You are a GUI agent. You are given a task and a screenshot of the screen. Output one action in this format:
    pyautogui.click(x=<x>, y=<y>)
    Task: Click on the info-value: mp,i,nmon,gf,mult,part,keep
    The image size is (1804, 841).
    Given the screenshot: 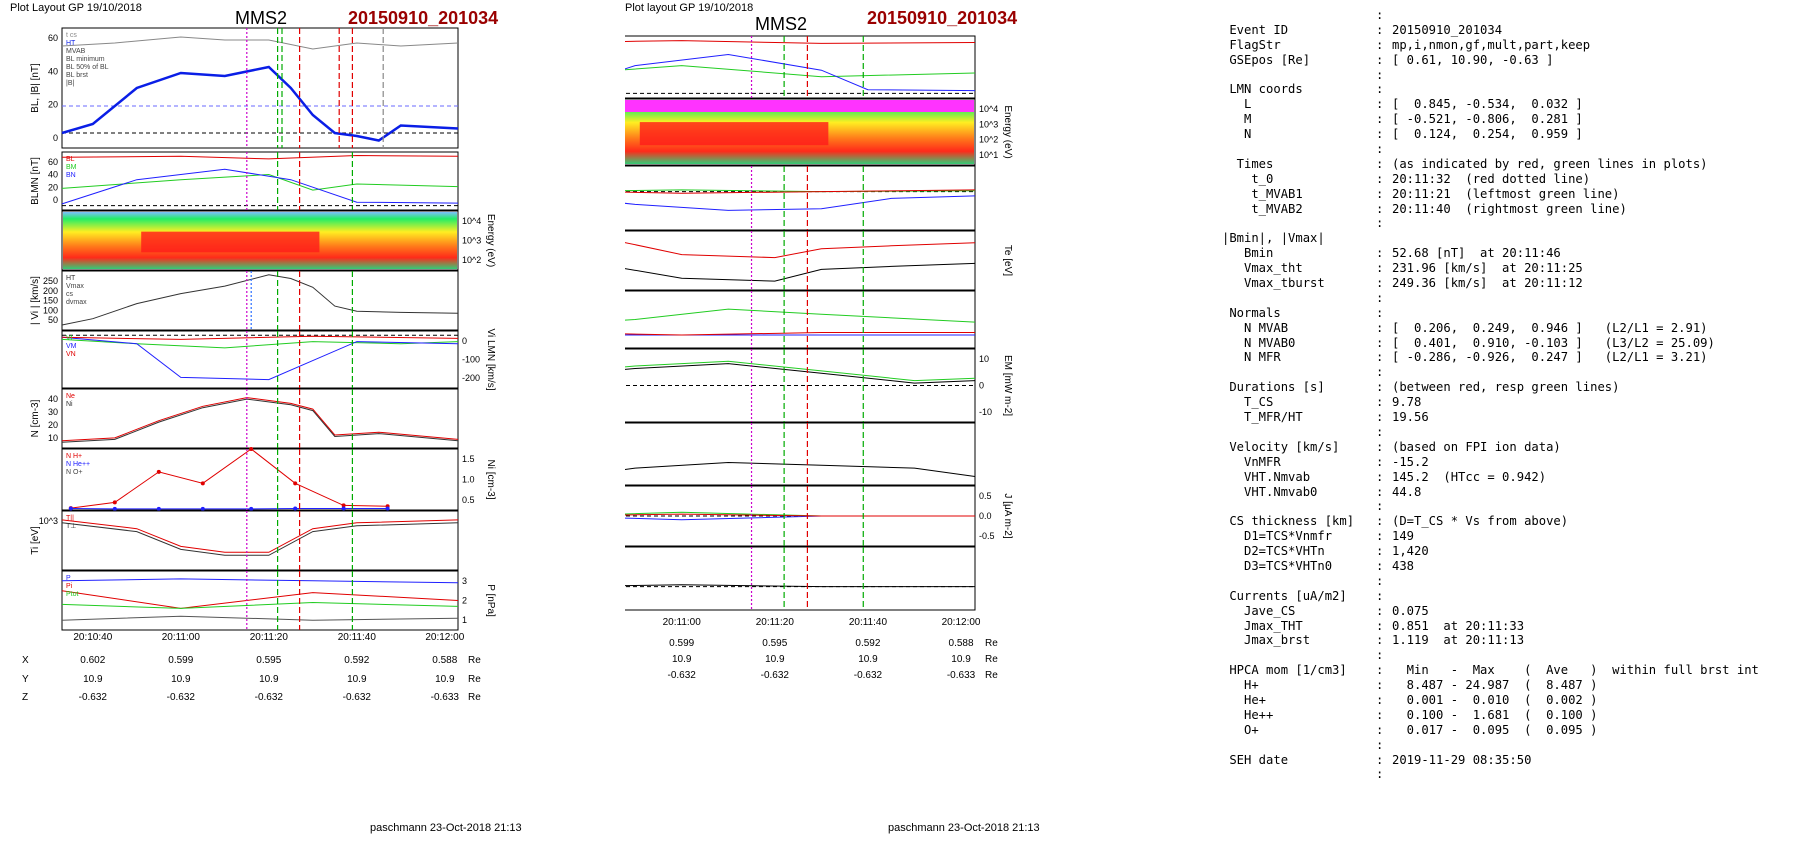 What is the action you would take?
    pyautogui.click(x=1491, y=44)
    